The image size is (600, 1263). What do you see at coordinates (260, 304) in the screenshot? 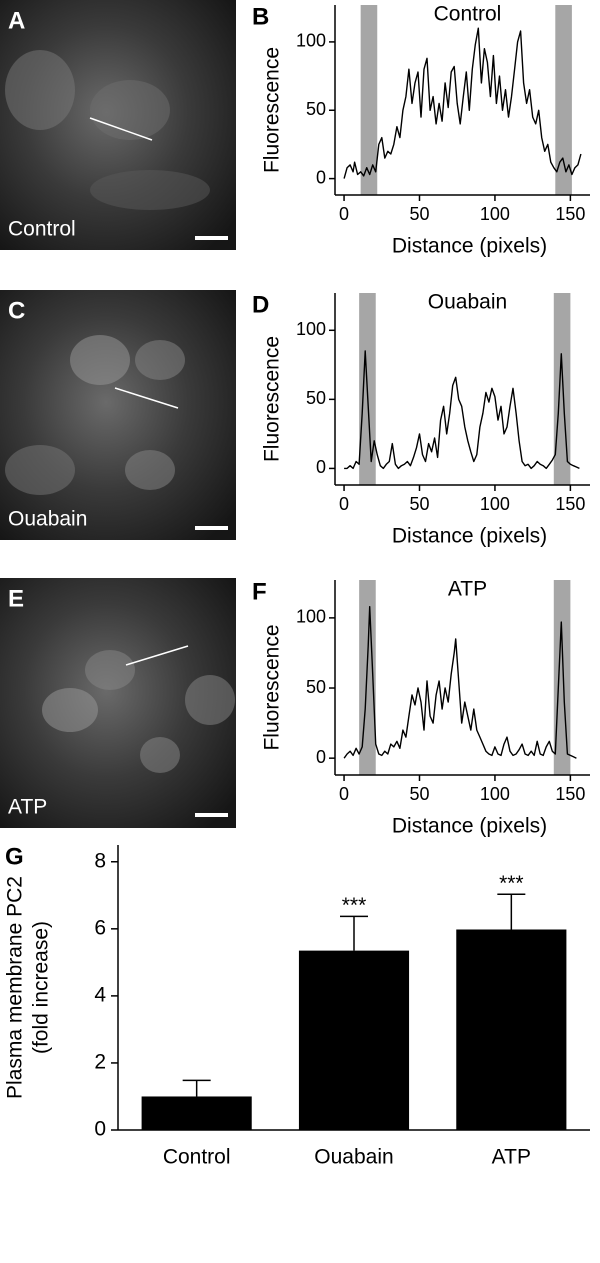
I see `panel-letter: D` at bounding box center [260, 304].